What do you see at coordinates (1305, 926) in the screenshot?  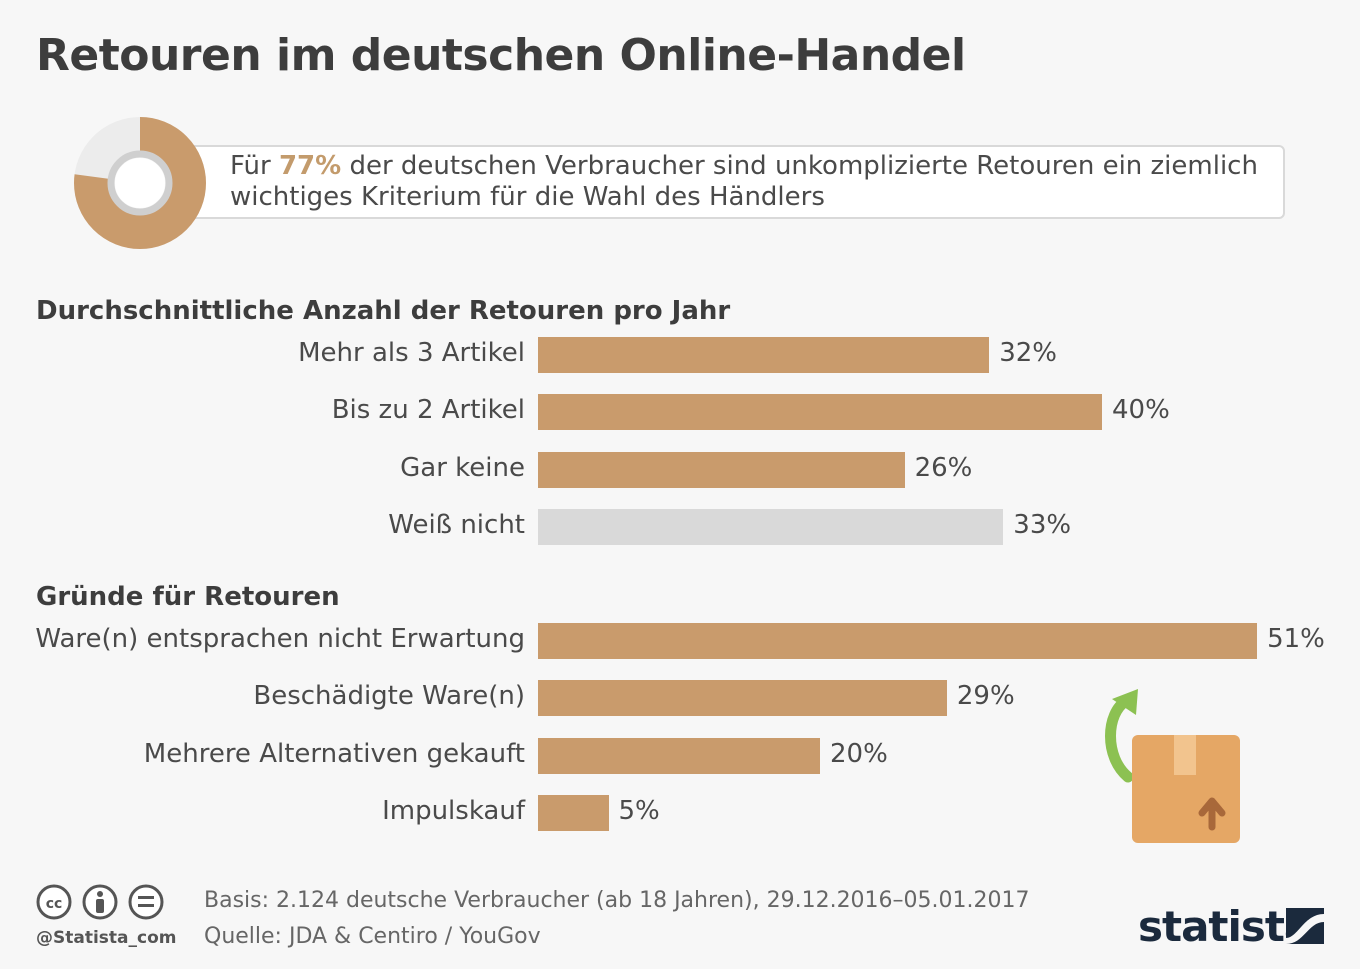 I see `statista-logo-mark-icon` at bounding box center [1305, 926].